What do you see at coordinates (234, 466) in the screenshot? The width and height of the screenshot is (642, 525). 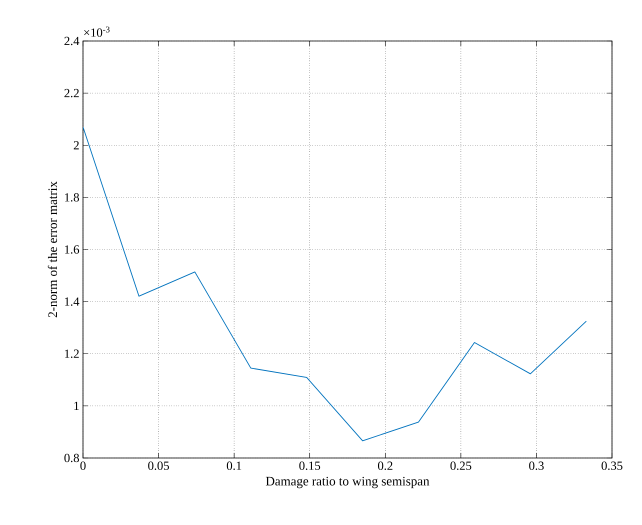 I see `x-tick-label: 0.1` at bounding box center [234, 466].